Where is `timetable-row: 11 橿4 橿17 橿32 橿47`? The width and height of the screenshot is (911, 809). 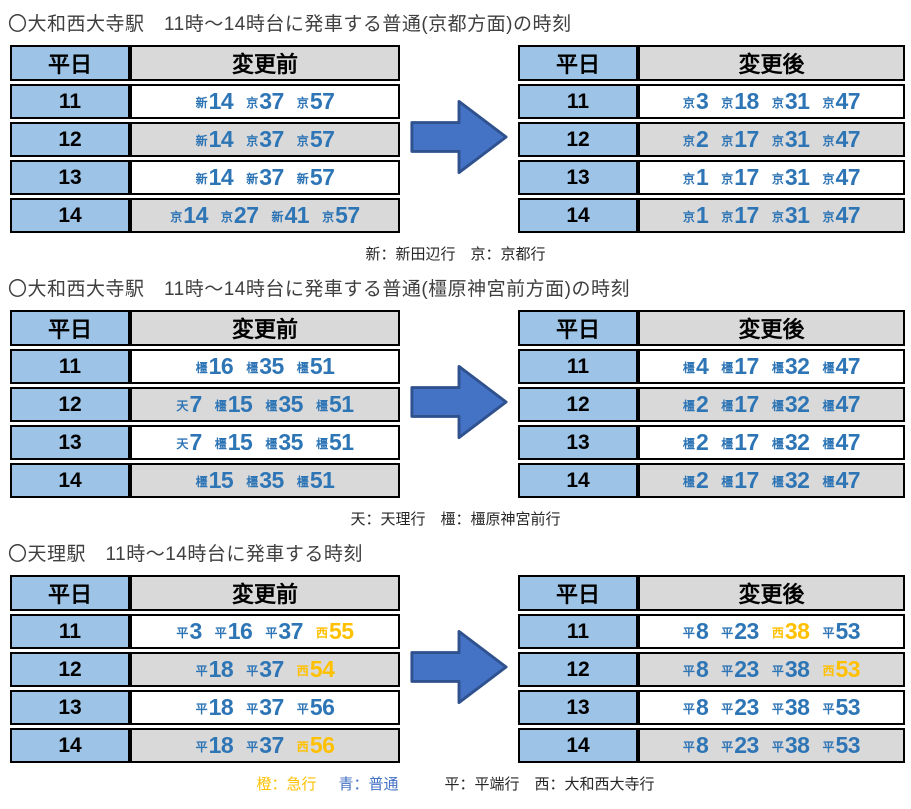
timetable-row: 11 橿4 橿17 橿32 橿47 is located at coordinates (711, 366).